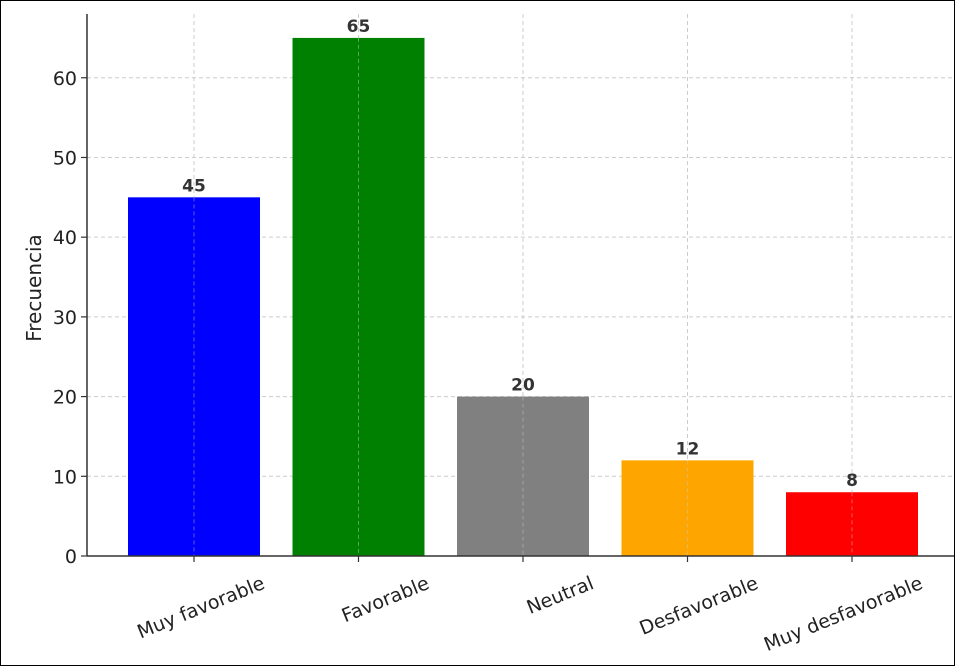  I want to click on y-tick-label: 60, so click(65, 79).